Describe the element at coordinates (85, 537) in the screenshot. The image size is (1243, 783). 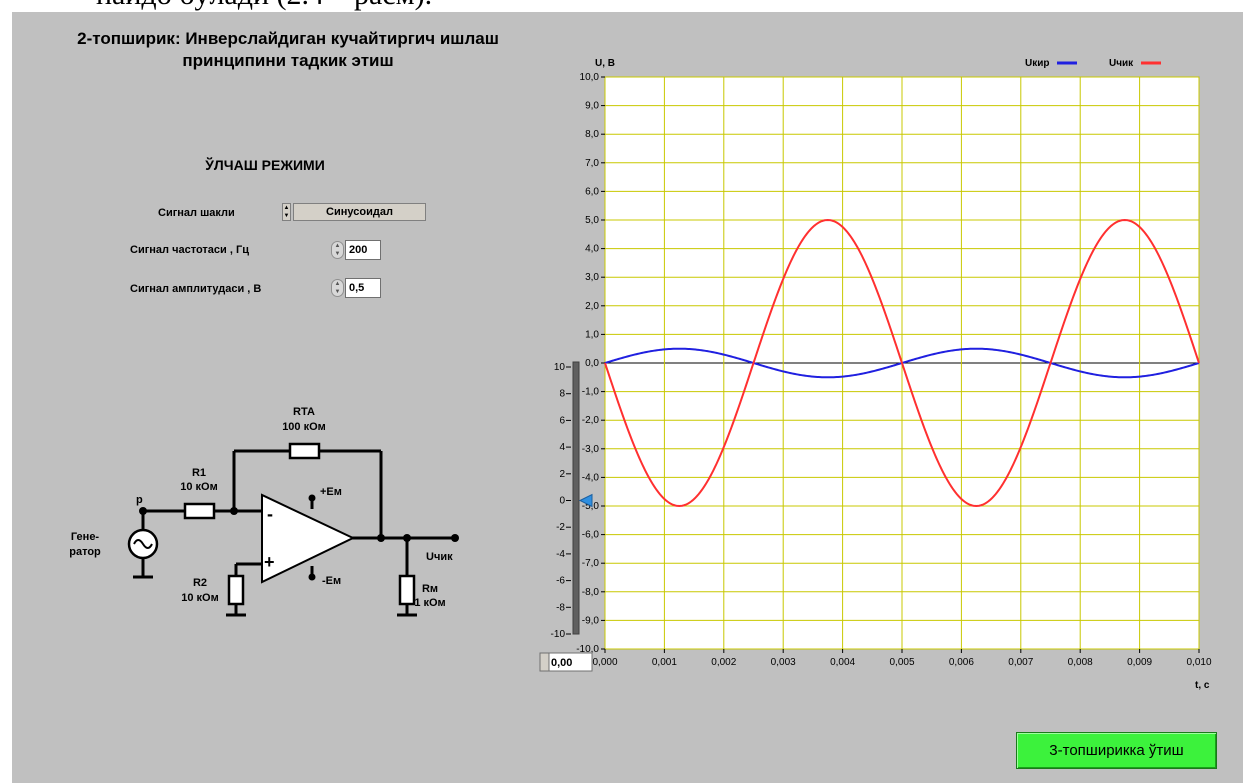
I see `generator-label-1: Гене-` at that location.